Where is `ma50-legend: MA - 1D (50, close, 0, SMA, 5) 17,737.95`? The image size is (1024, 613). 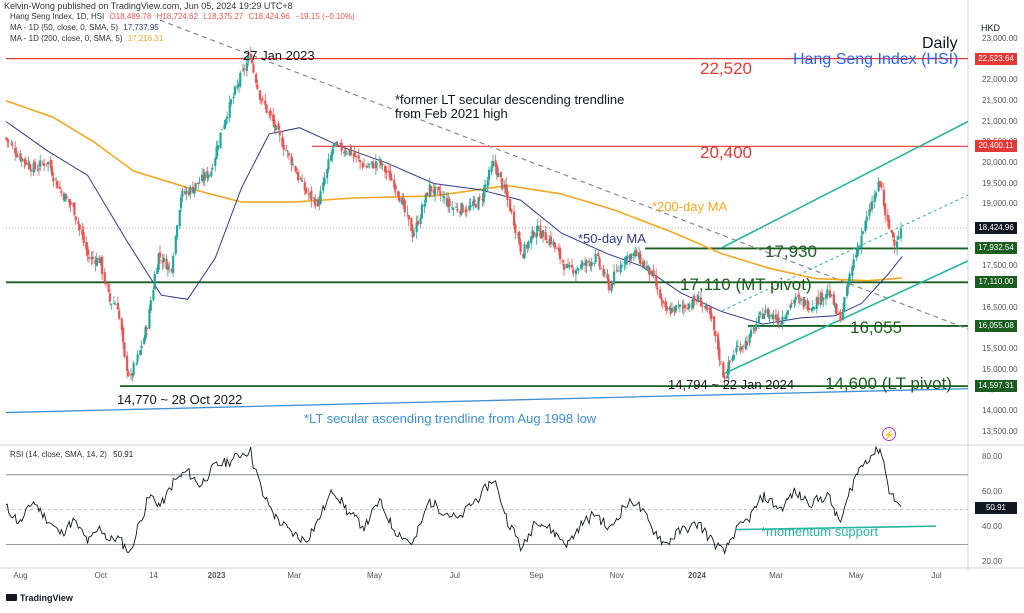
ma50-legend: MA - 1D (50, close, 0, SMA, 5) 17,737.95 is located at coordinates (84, 27).